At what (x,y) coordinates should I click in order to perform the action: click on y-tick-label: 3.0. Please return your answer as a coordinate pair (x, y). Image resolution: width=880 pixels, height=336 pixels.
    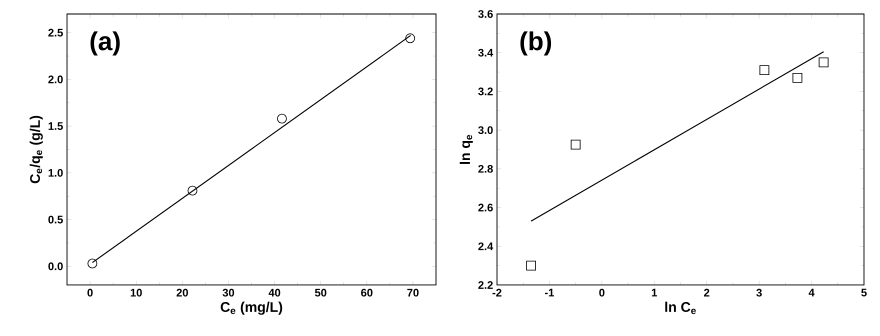
    Looking at the image, I should click on (485, 130).